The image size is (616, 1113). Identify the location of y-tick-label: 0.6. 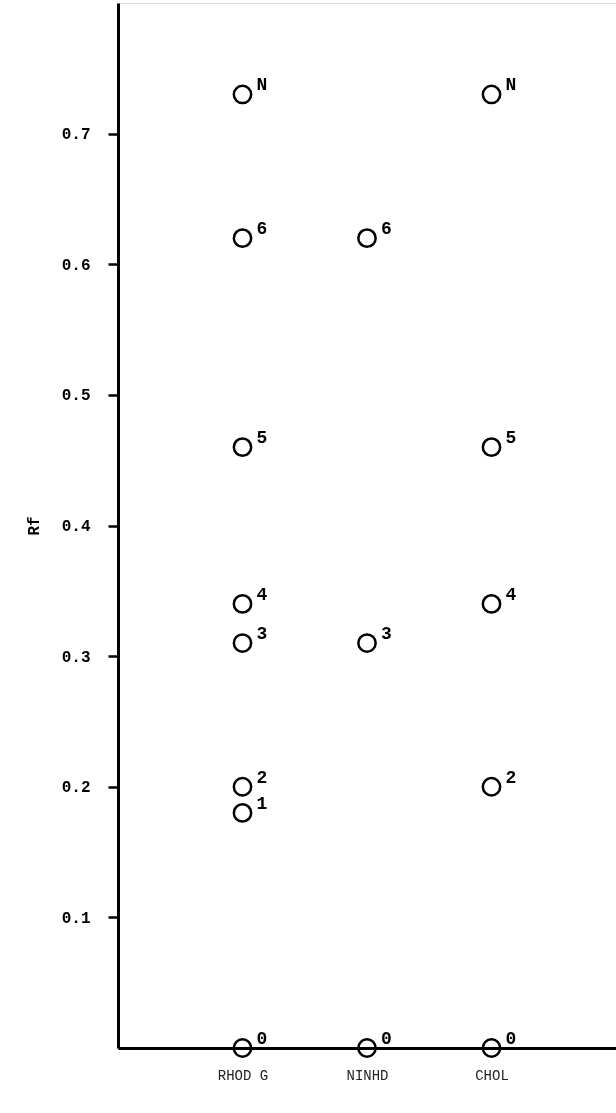
(76, 265).